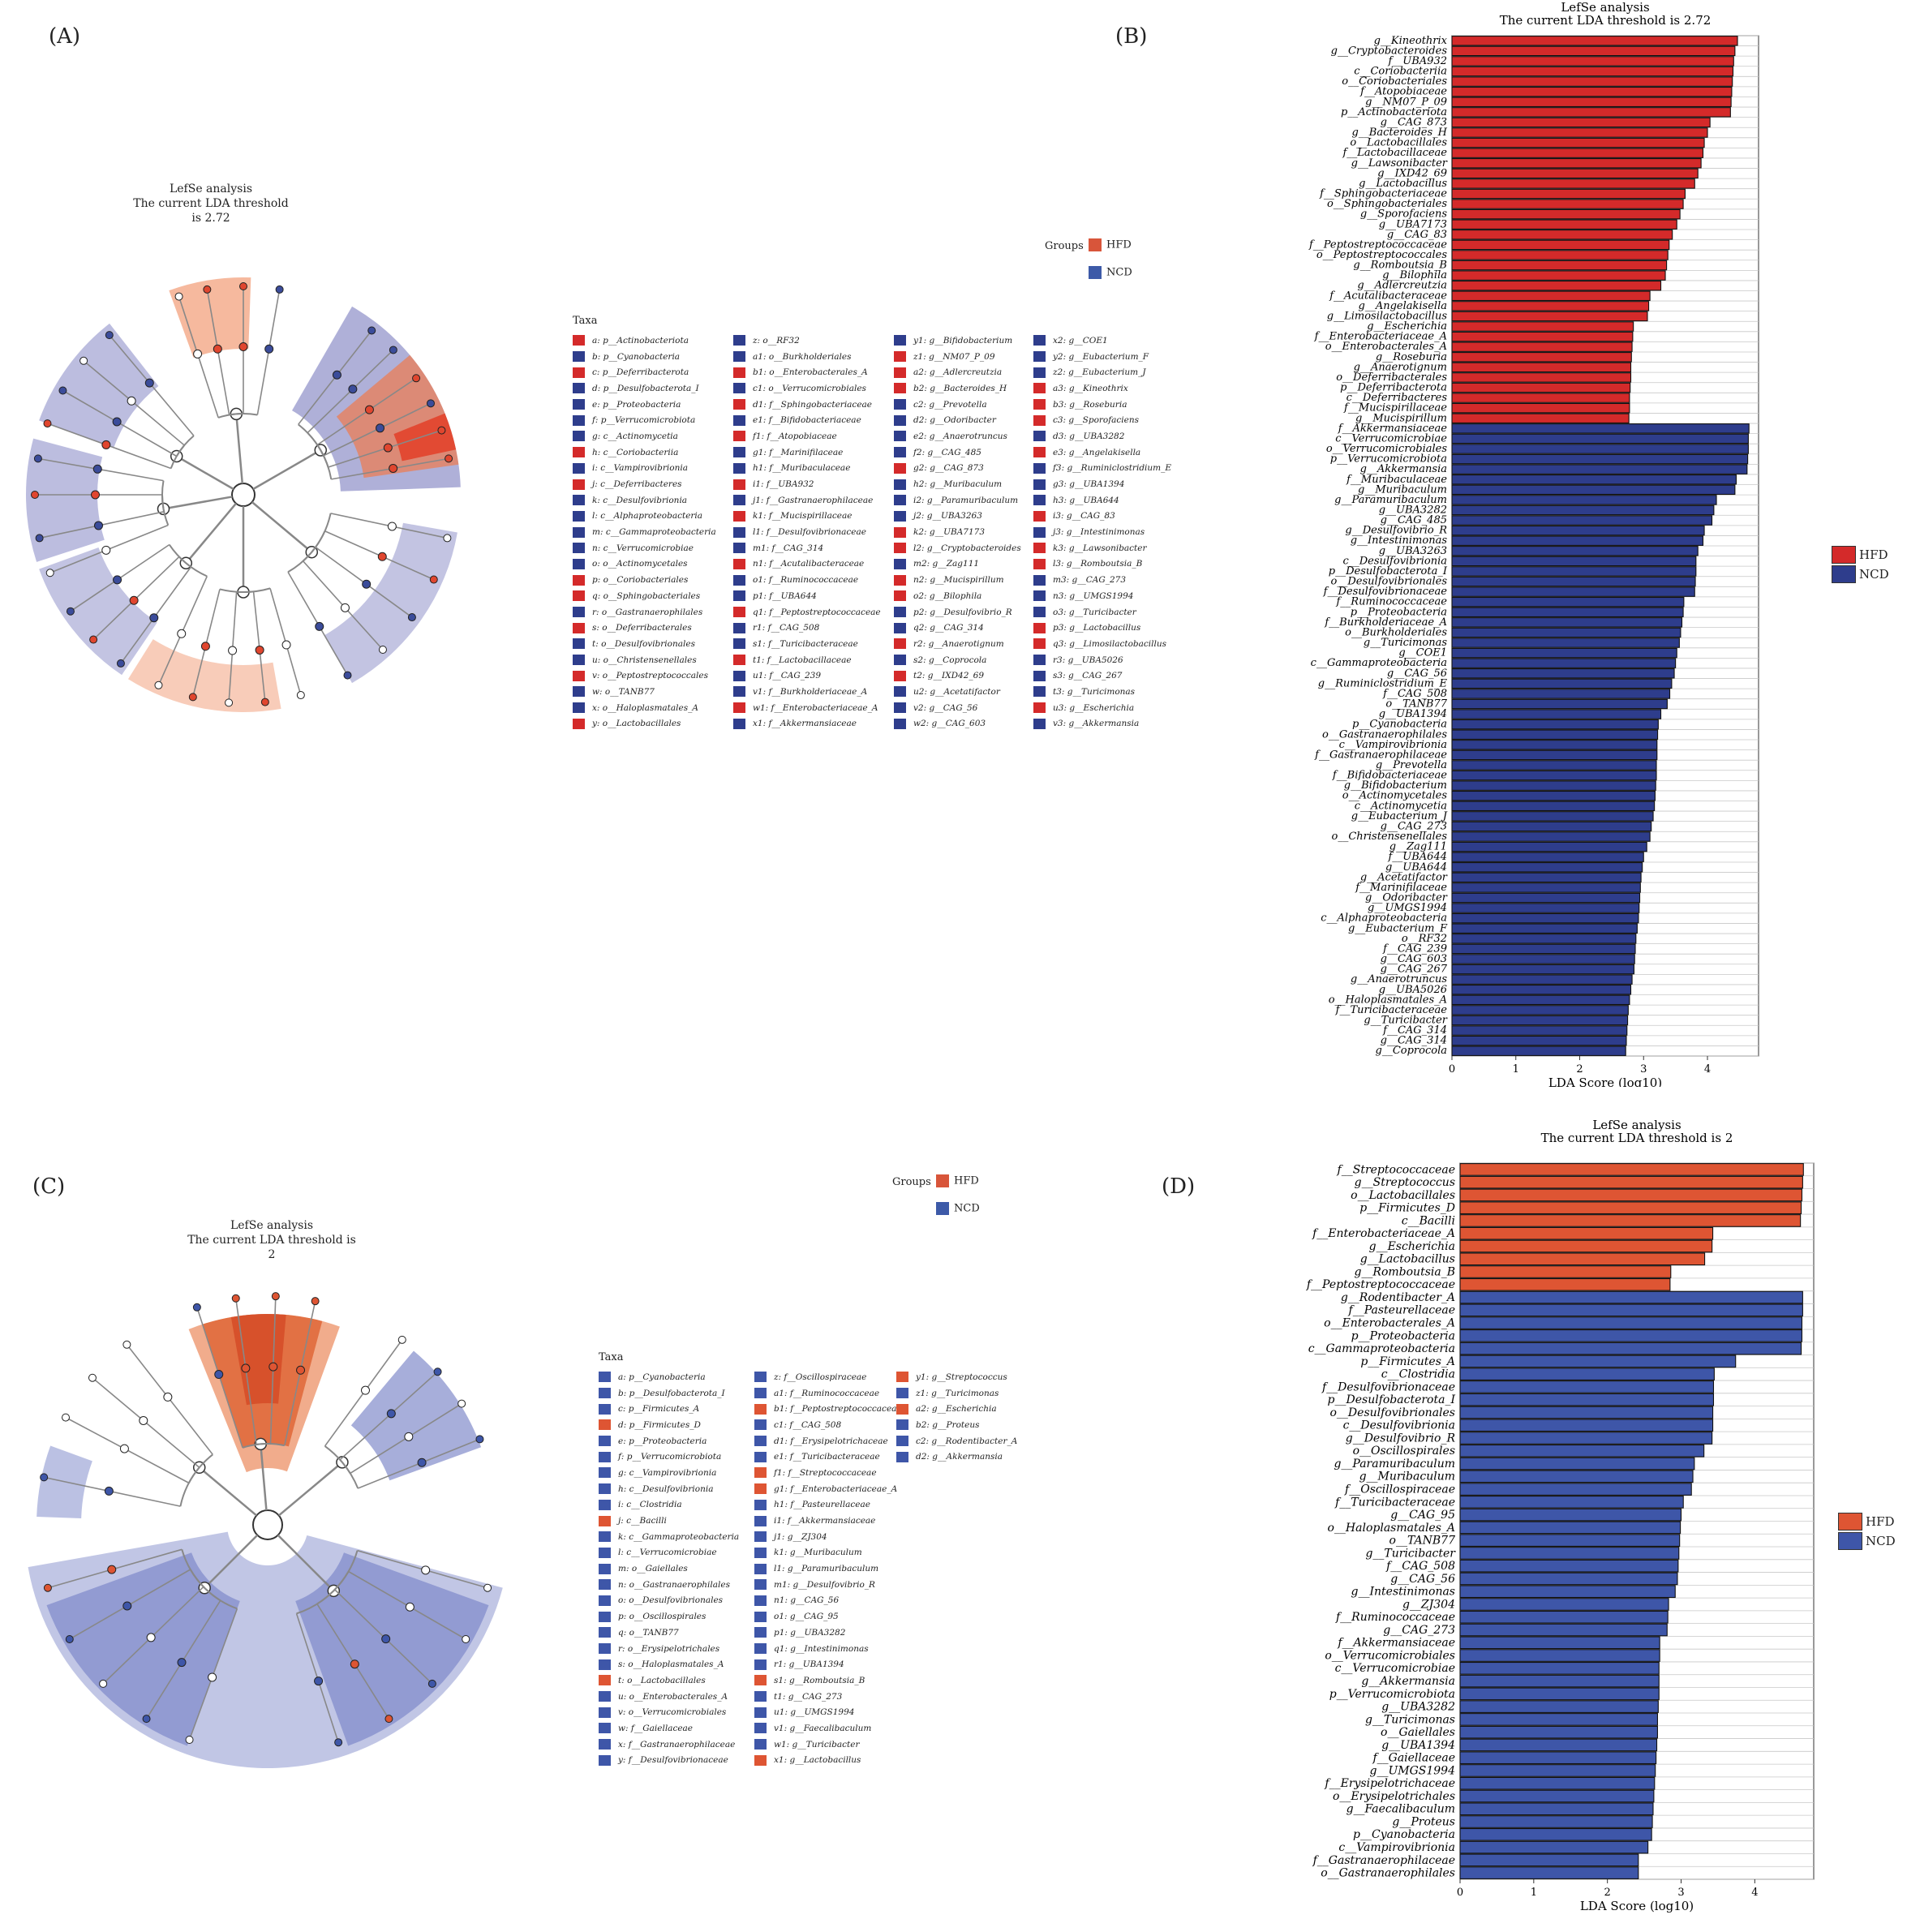  What do you see at coordinates (1867, 1541) in the screenshot?
I see `lda-legend-d-ncd: NCD` at bounding box center [1867, 1541].